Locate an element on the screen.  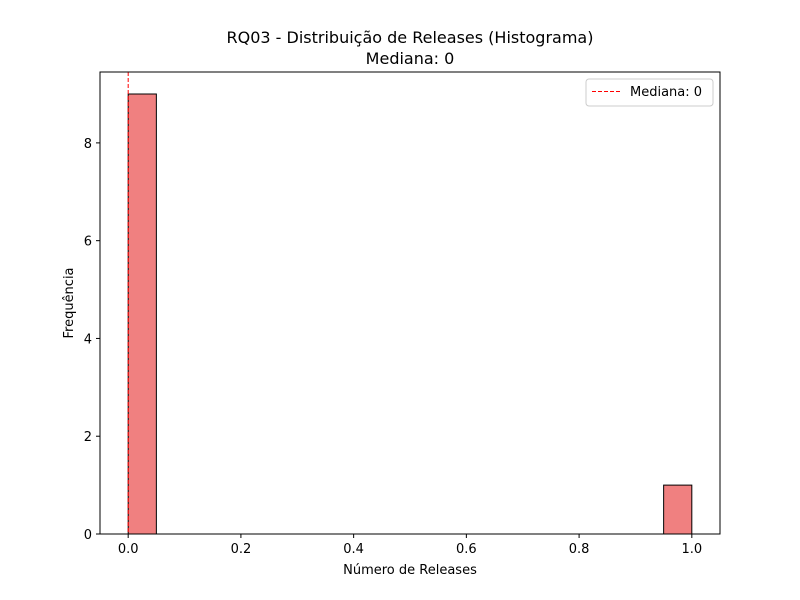
y-tick-label: 8 is located at coordinates (88, 144).